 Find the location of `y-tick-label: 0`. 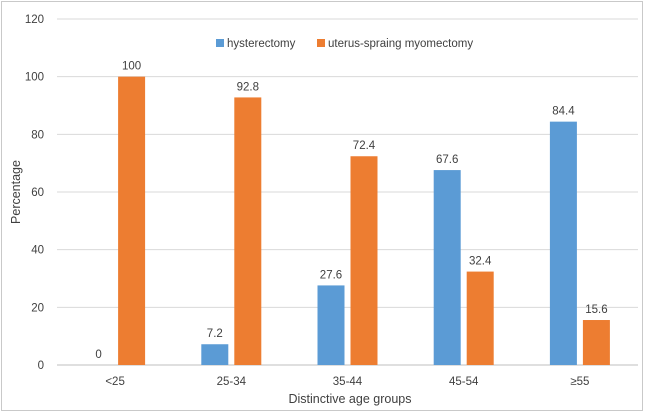

y-tick-label: 0 is located at coordinates (41, 366).